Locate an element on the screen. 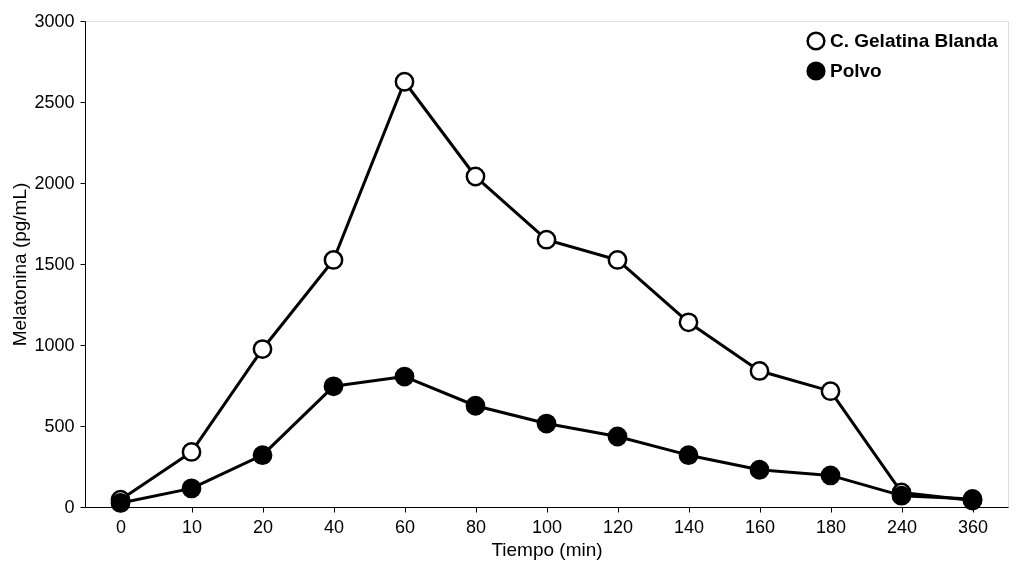 Image resolution: width=1016 pixels, height=567 pixels. x-tick-label: 60 is located at coordinates (405, 526).